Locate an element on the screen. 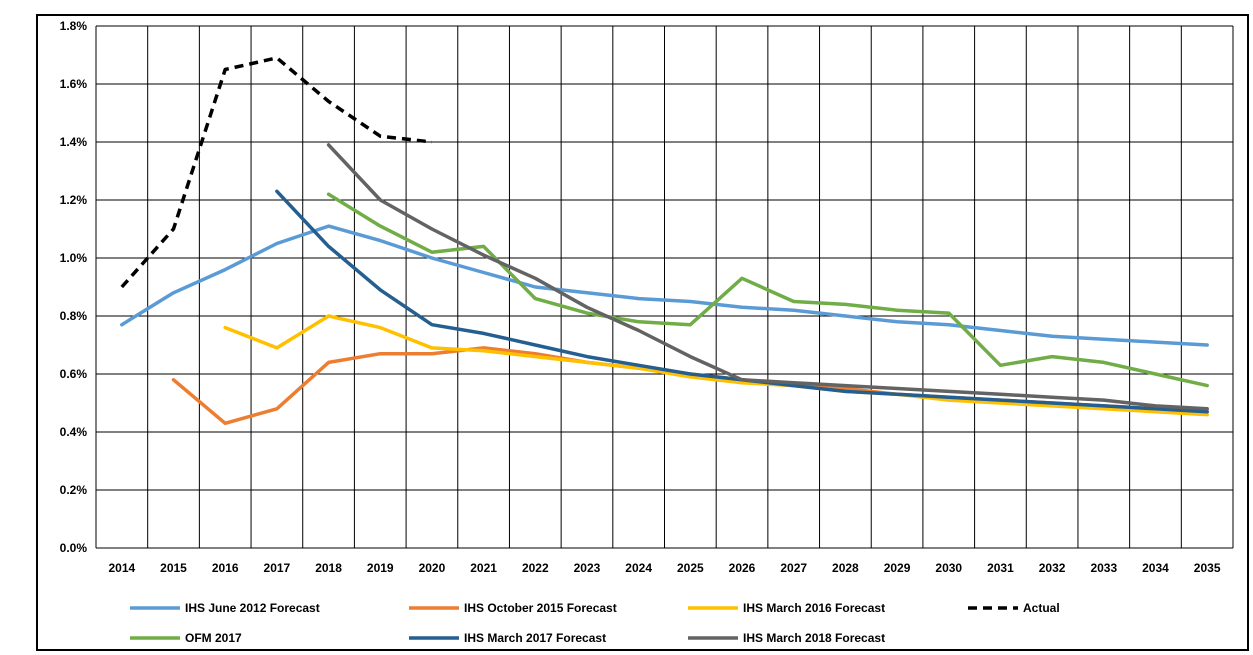 The height and width of the screenshot is (655, 1253). x-tick-label: 2014 is located at coordinates (121, 568).